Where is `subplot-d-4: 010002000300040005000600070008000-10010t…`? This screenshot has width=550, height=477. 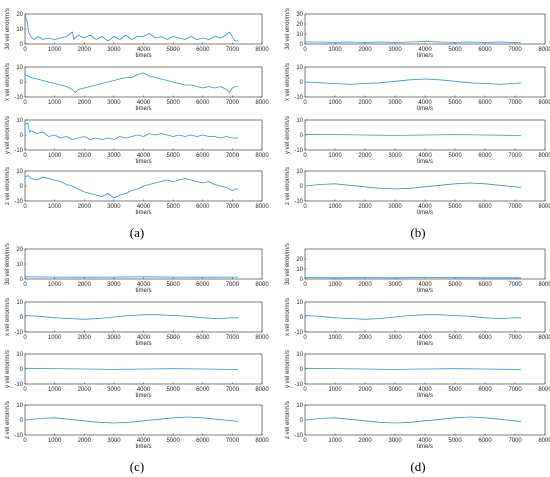 subplot-d-4: 010002000300040005000600070008000-10010t… is located at coordinates (417, 425).